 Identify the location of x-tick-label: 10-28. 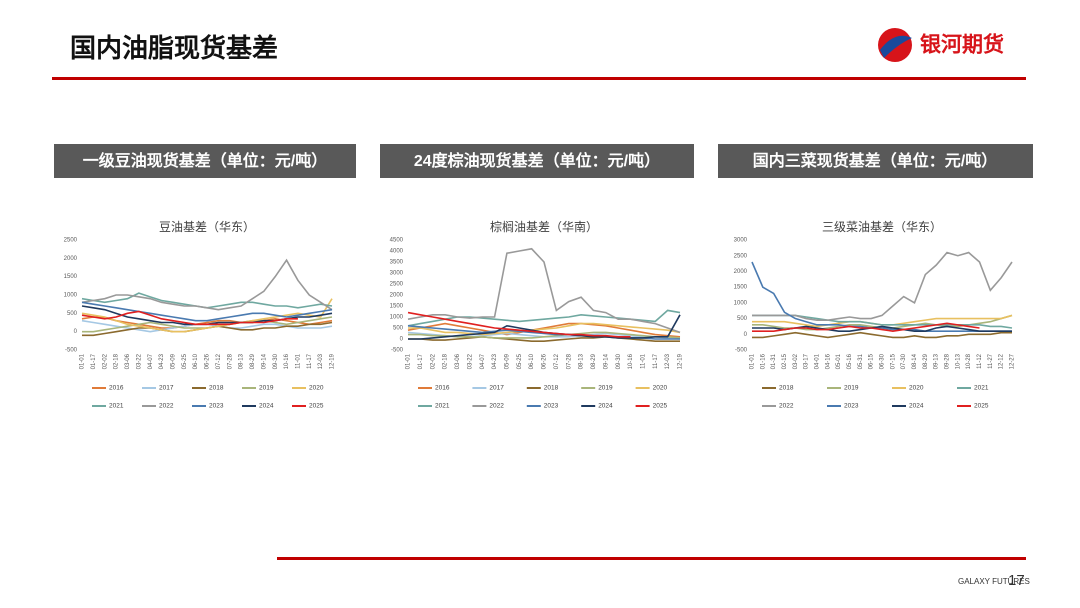
(969, 361).